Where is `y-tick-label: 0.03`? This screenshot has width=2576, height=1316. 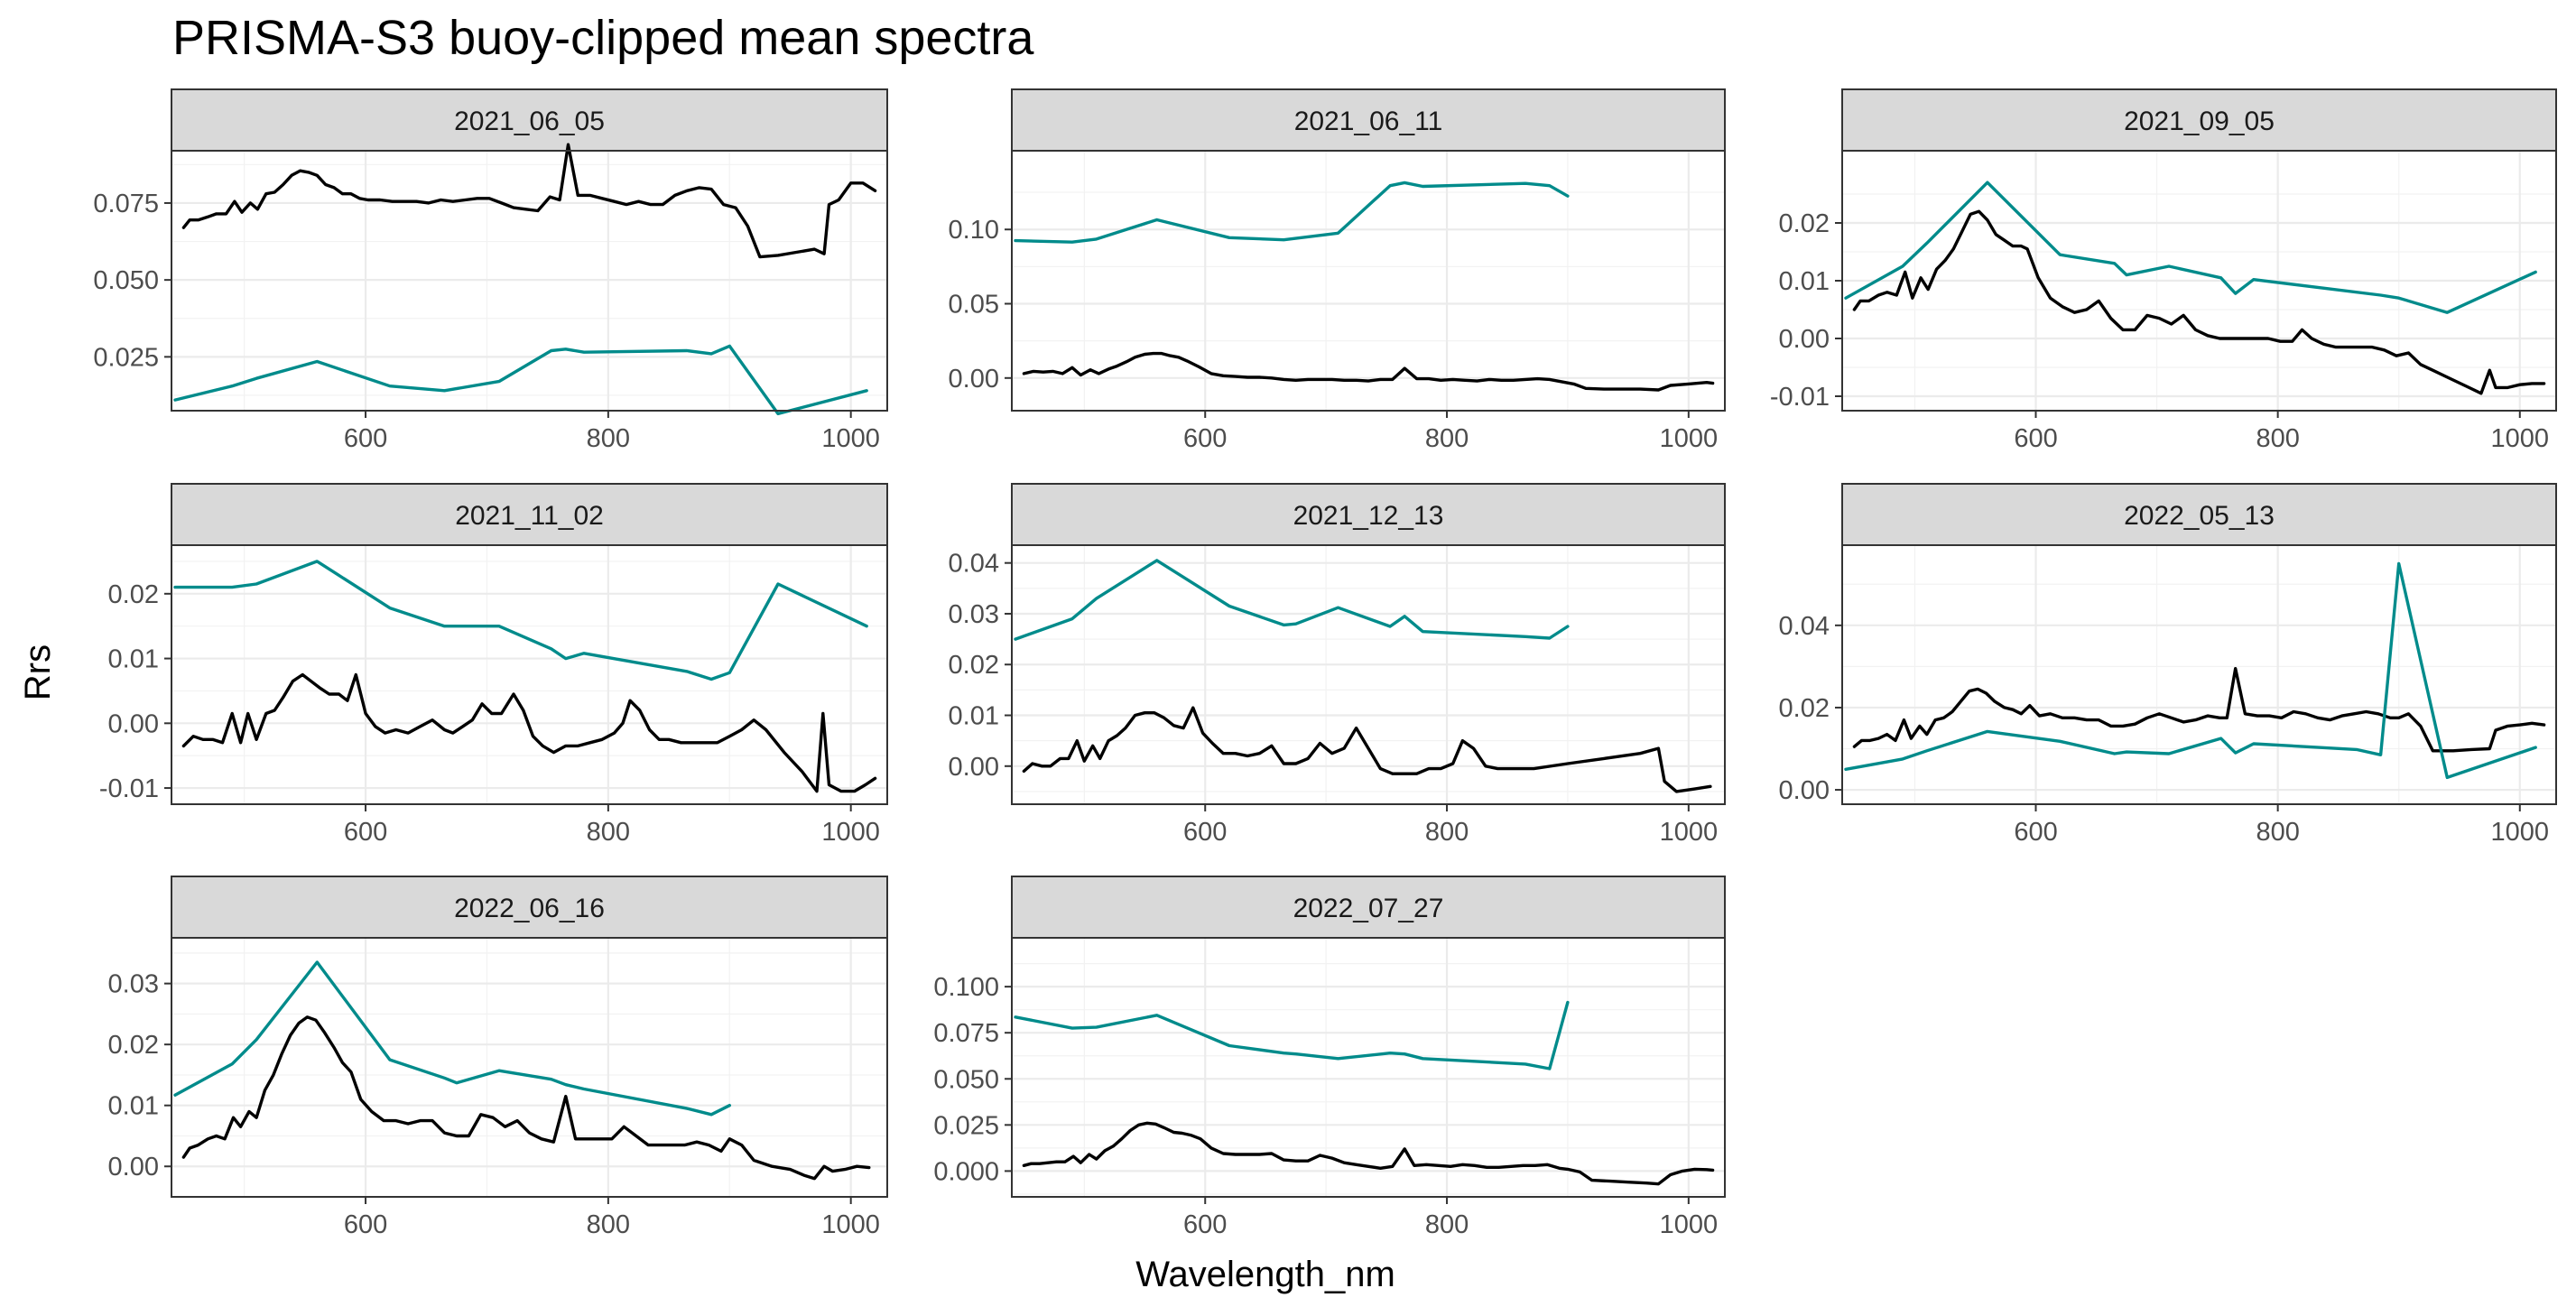
y-tick-label: 0.03 is located at coordinates (974, 614).